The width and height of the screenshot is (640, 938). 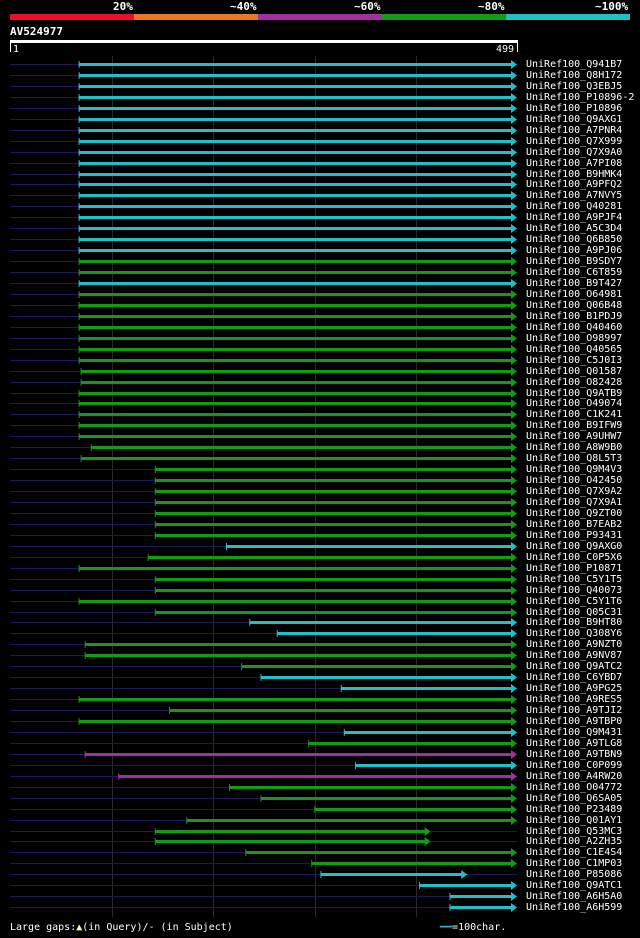 I want to click on hit-label: UniRef100_P93431, so click(x=574, y=535).